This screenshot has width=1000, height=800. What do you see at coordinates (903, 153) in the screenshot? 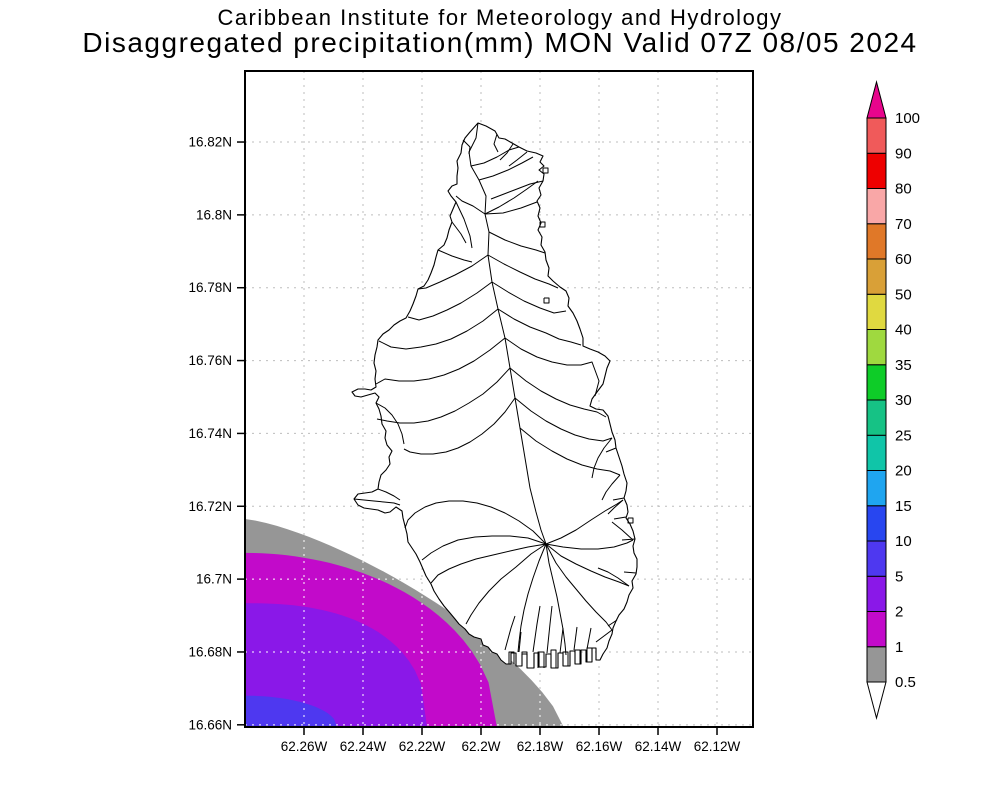
I see `colorbar-label: 90` at bounding box center [903, 153].